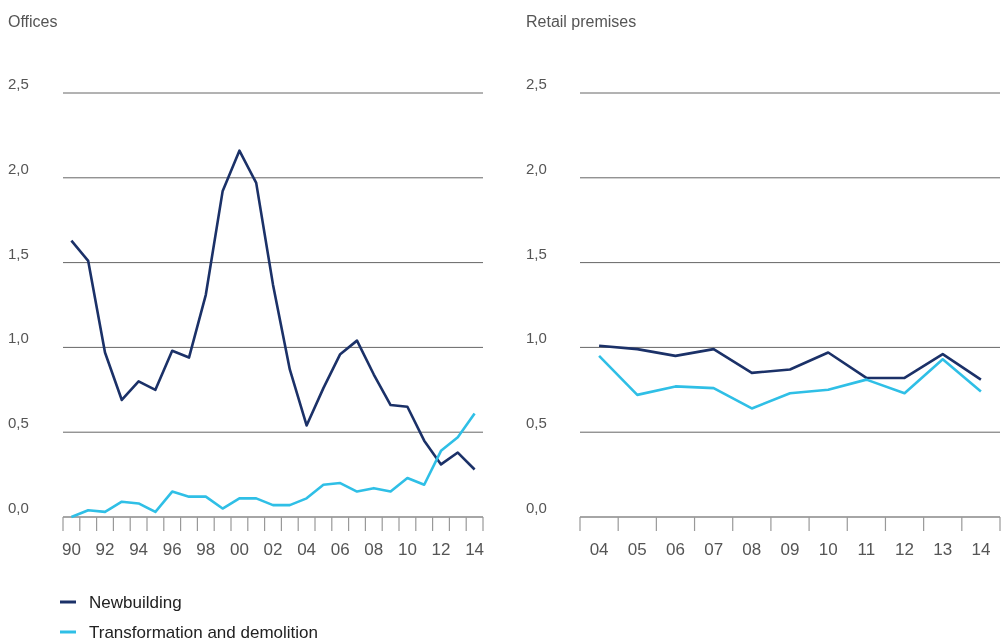 The width and height of the screenshot is (1004, 639). Describe the element at coordinates (33, 21) in the screenshot. I see `chart-title: Offices` at that location.